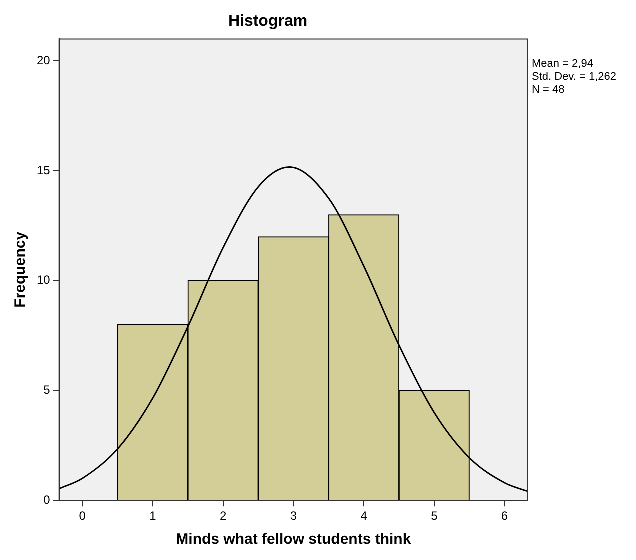 The height and width of the screenshot is (560, 636). What do you see at coordinates (21, 269) in the screenshot?
I see `y-axis-title: Frequency` at bounding box center [21, 269].